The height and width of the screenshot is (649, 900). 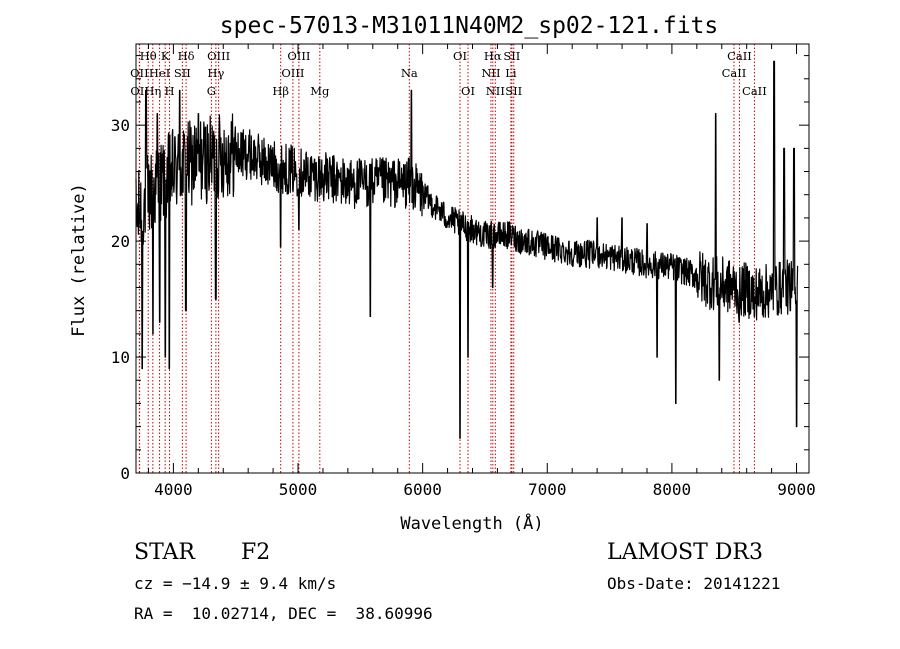 I want to click on y-tick-label-3: 30, so click(x=120, y=125).